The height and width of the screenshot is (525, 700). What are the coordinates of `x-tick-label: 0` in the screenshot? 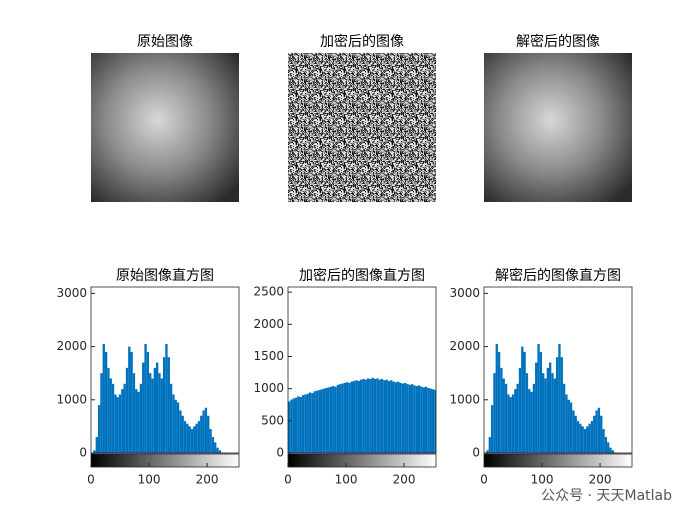 It's located at (484, 480).